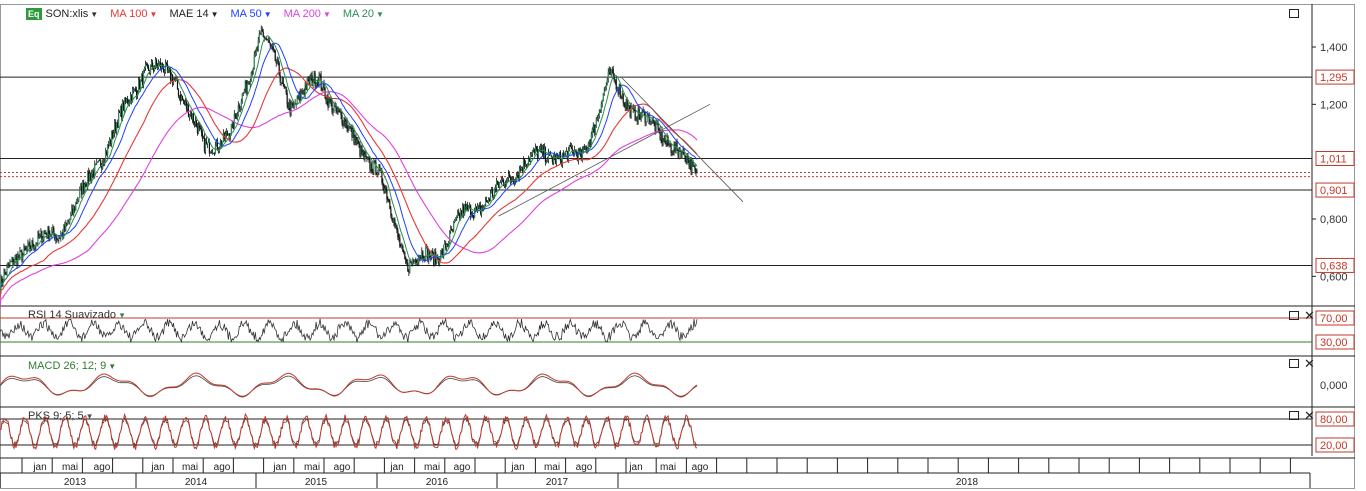  What do you see at coordinates (72, 366) in the screenshot?
I see `macd-panel-label: MACD 26; 12; 9 ▼` at bounding box center [72, 366].